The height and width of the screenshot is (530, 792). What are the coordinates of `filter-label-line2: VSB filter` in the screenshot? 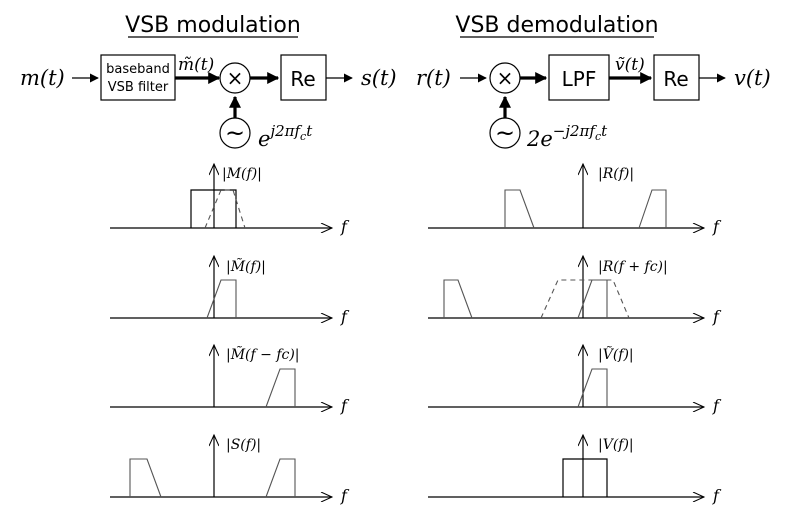 It's located at (138, 87).